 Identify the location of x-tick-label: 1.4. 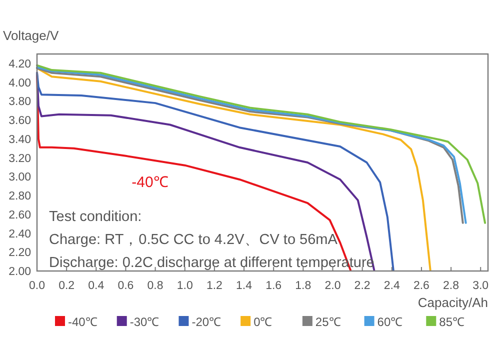
(244, 286).